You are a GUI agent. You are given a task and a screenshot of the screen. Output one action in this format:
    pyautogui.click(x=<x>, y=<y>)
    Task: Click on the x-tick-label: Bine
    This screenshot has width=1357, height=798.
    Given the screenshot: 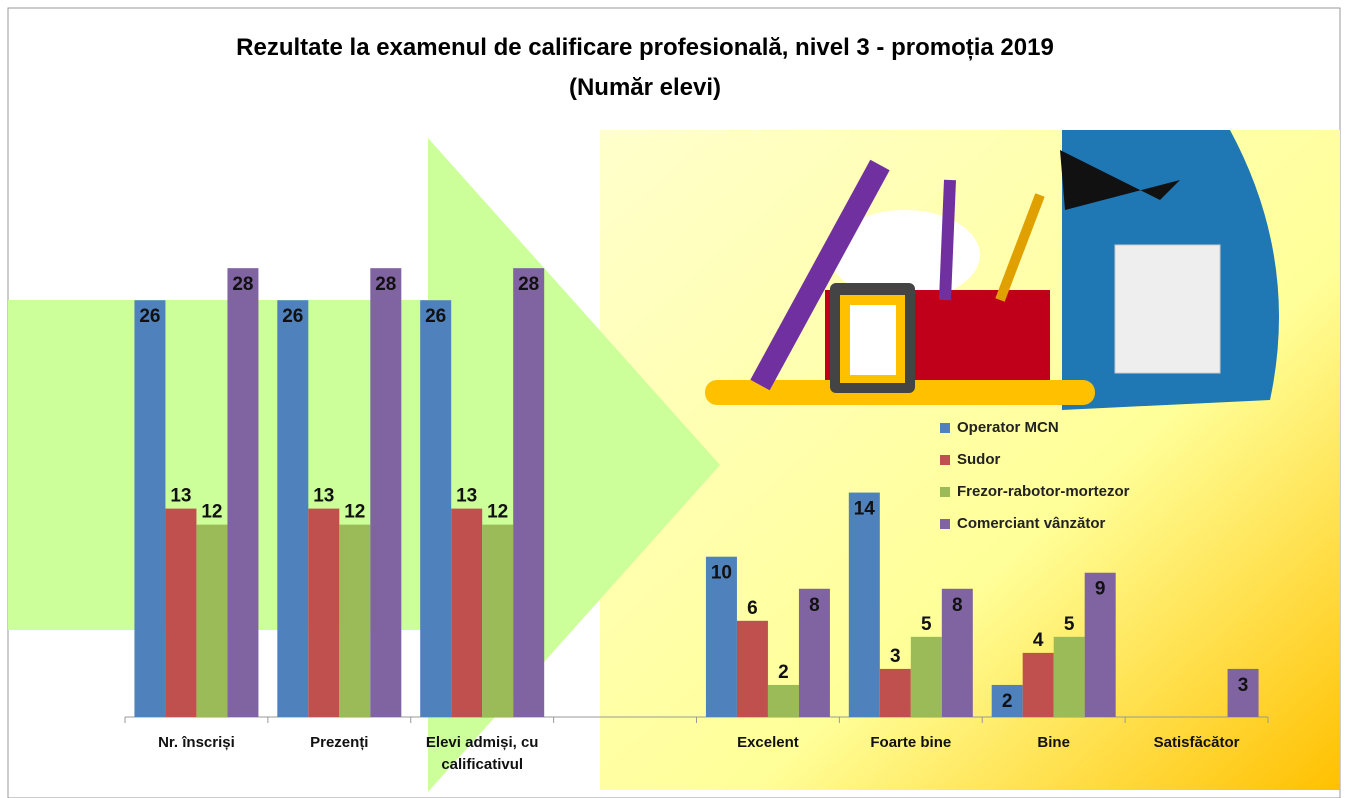 What is the action you would take?
    pyautogui.click(x=1053, y=742)
    